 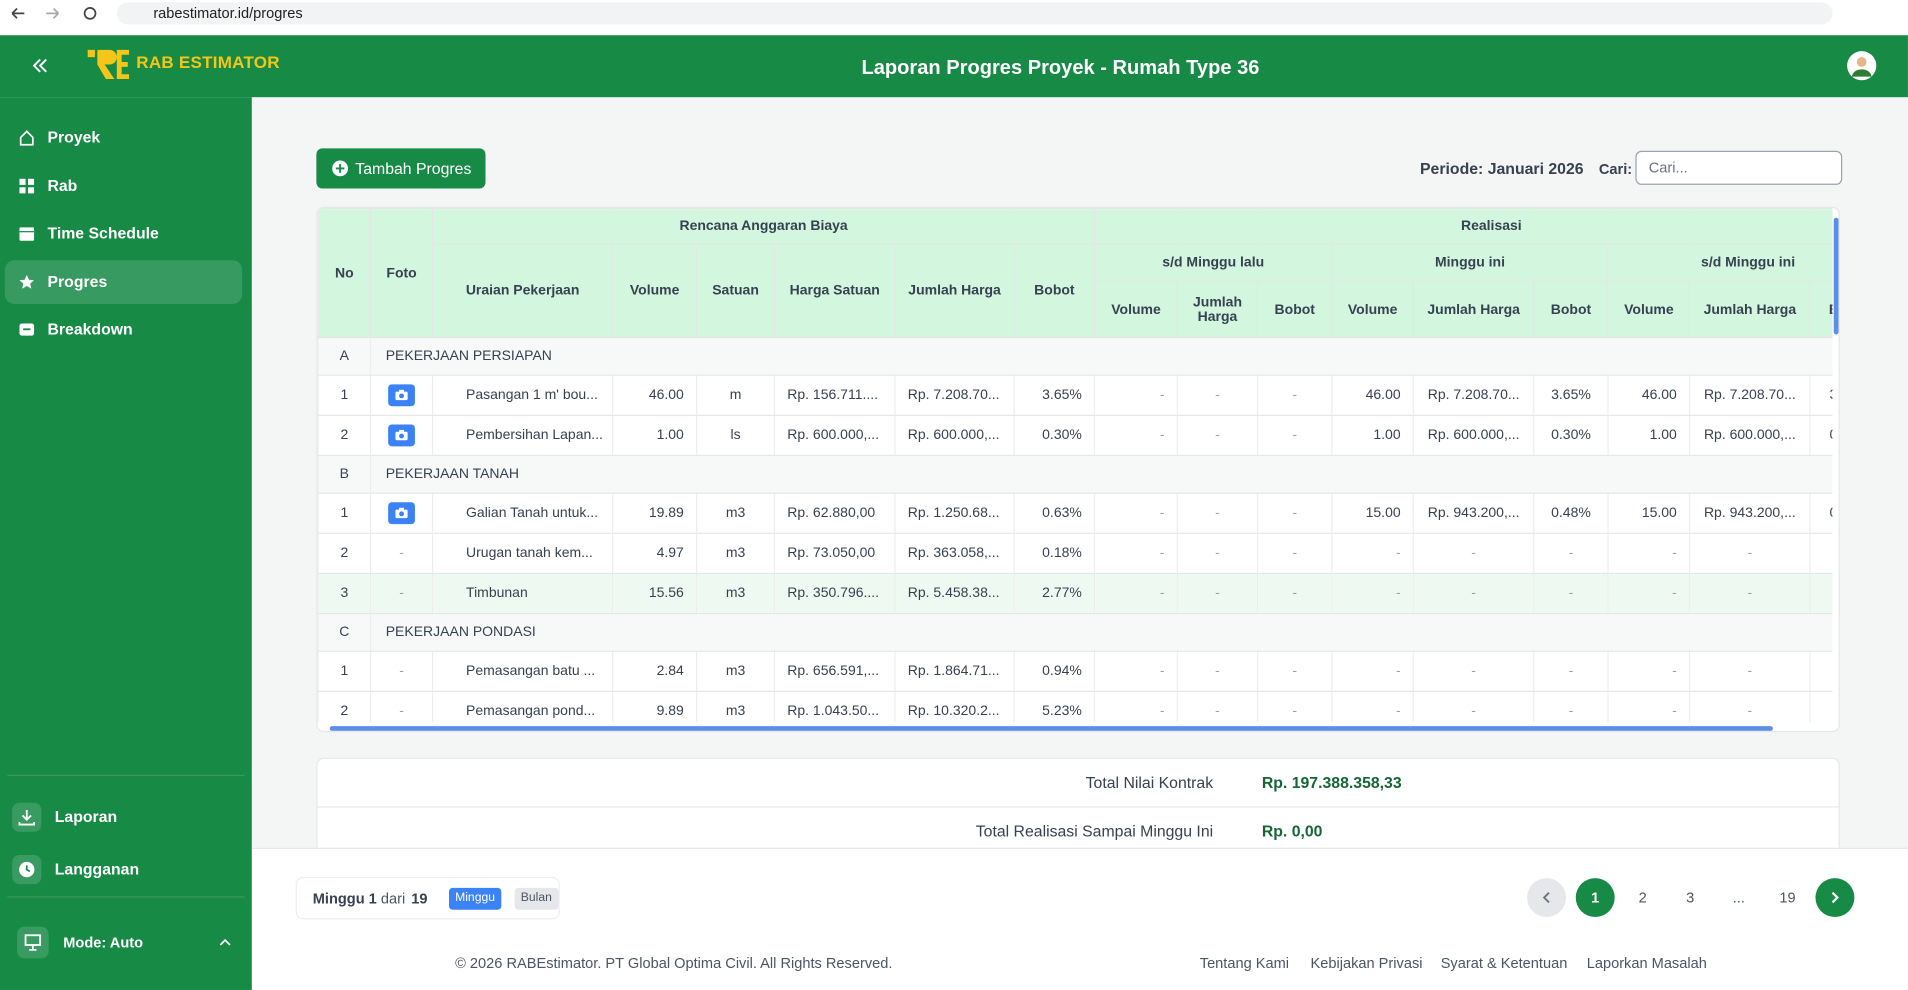 What do you see at coordinates (654, 513) in the screenshot?
I see `data-cell: 19.89` at bounding box center [654, 513].